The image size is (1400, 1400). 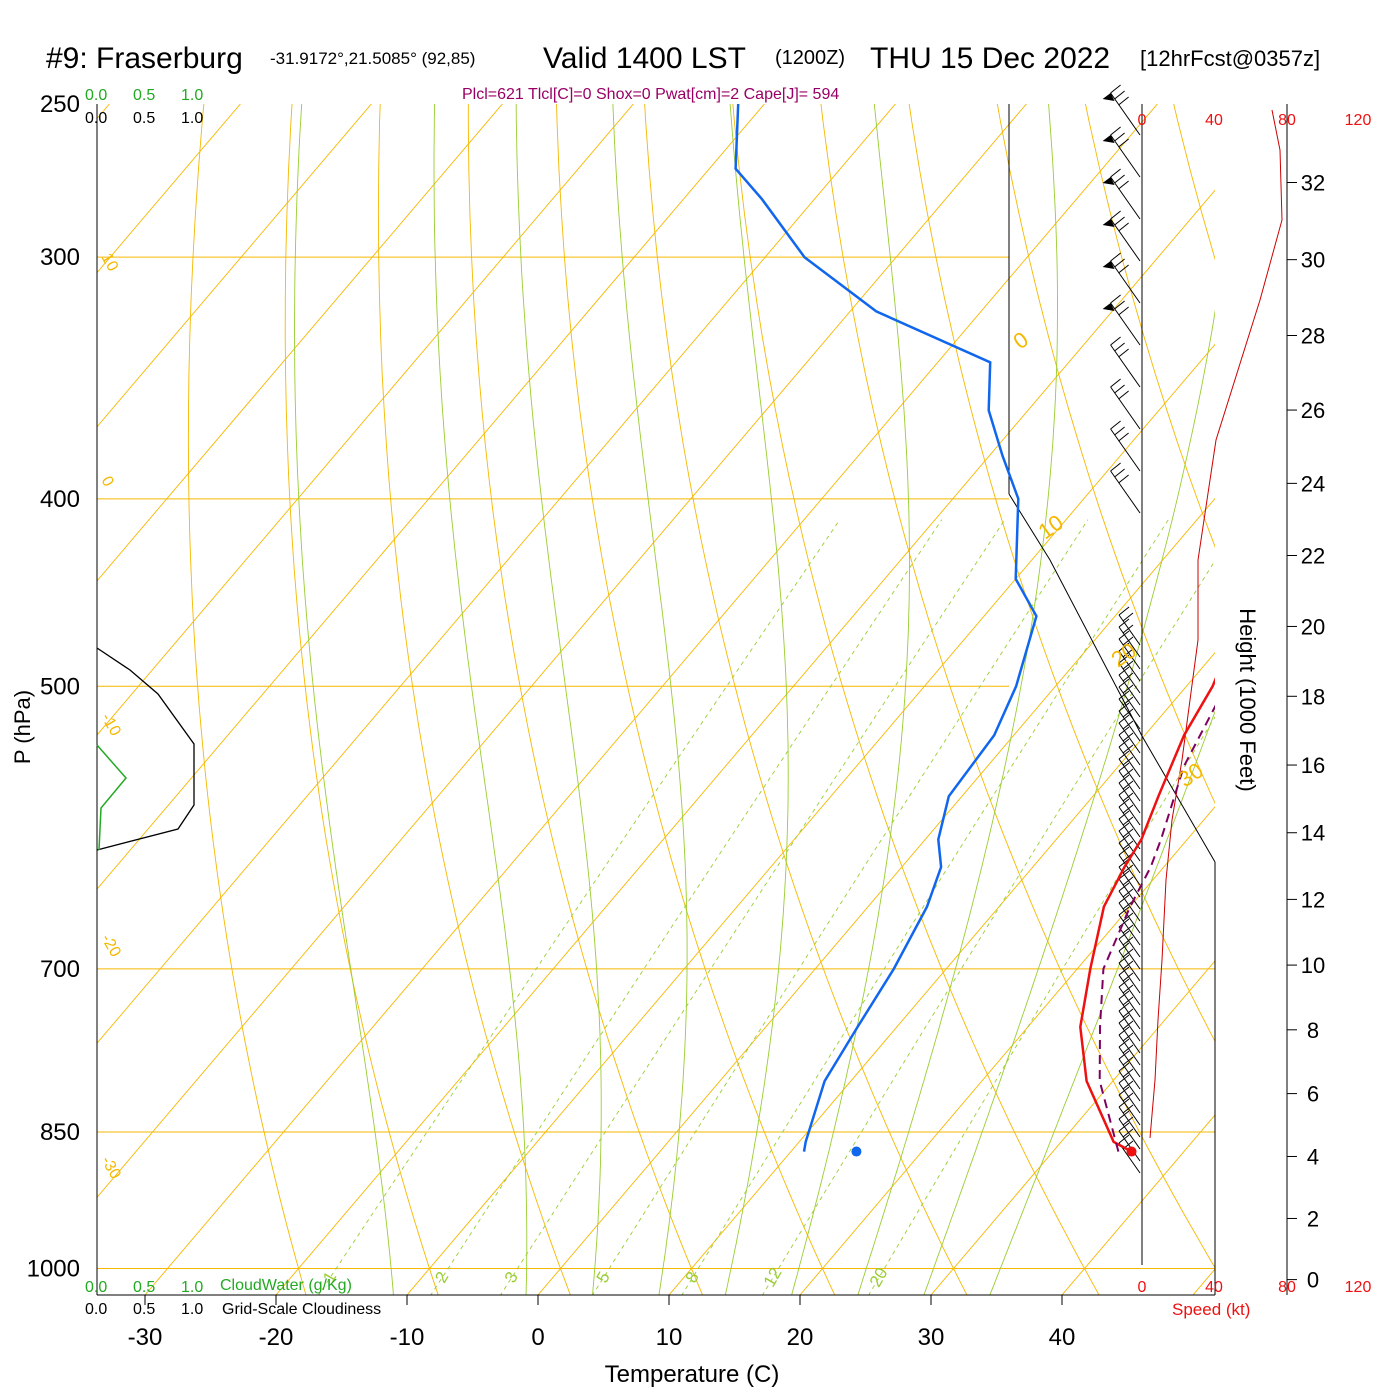 I want to click on x-tick-label: -30, so click(x=145, y=1337).